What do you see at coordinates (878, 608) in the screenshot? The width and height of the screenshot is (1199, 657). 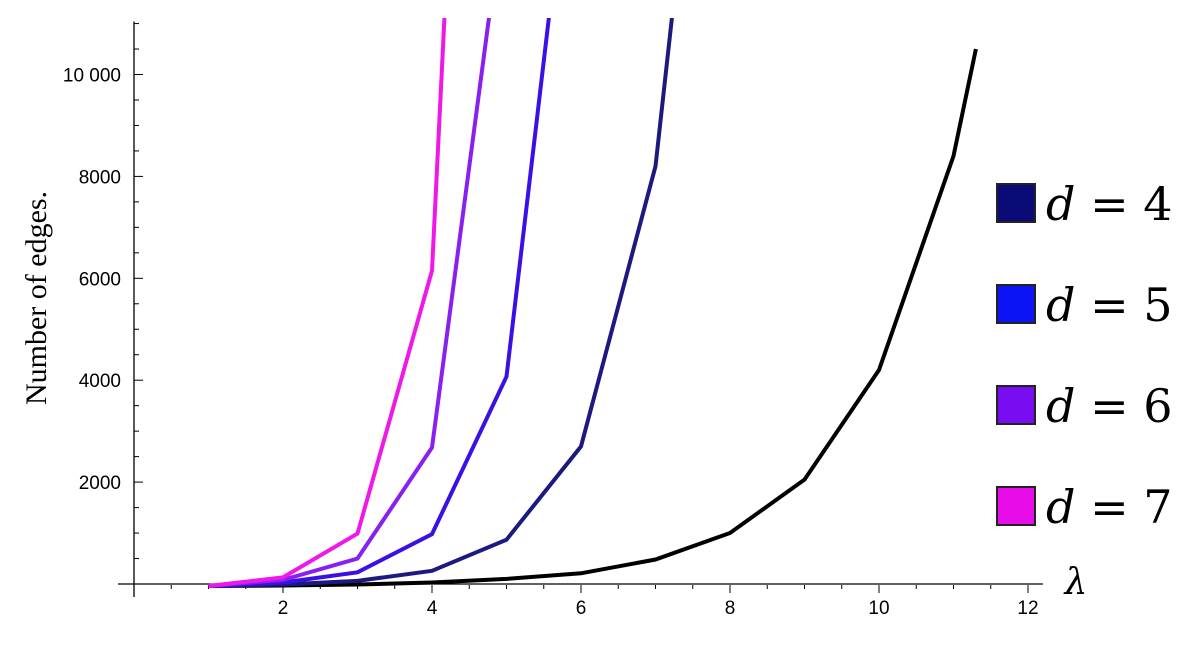 I see `x-tick-label: 10` at bounding box center [878, 608].